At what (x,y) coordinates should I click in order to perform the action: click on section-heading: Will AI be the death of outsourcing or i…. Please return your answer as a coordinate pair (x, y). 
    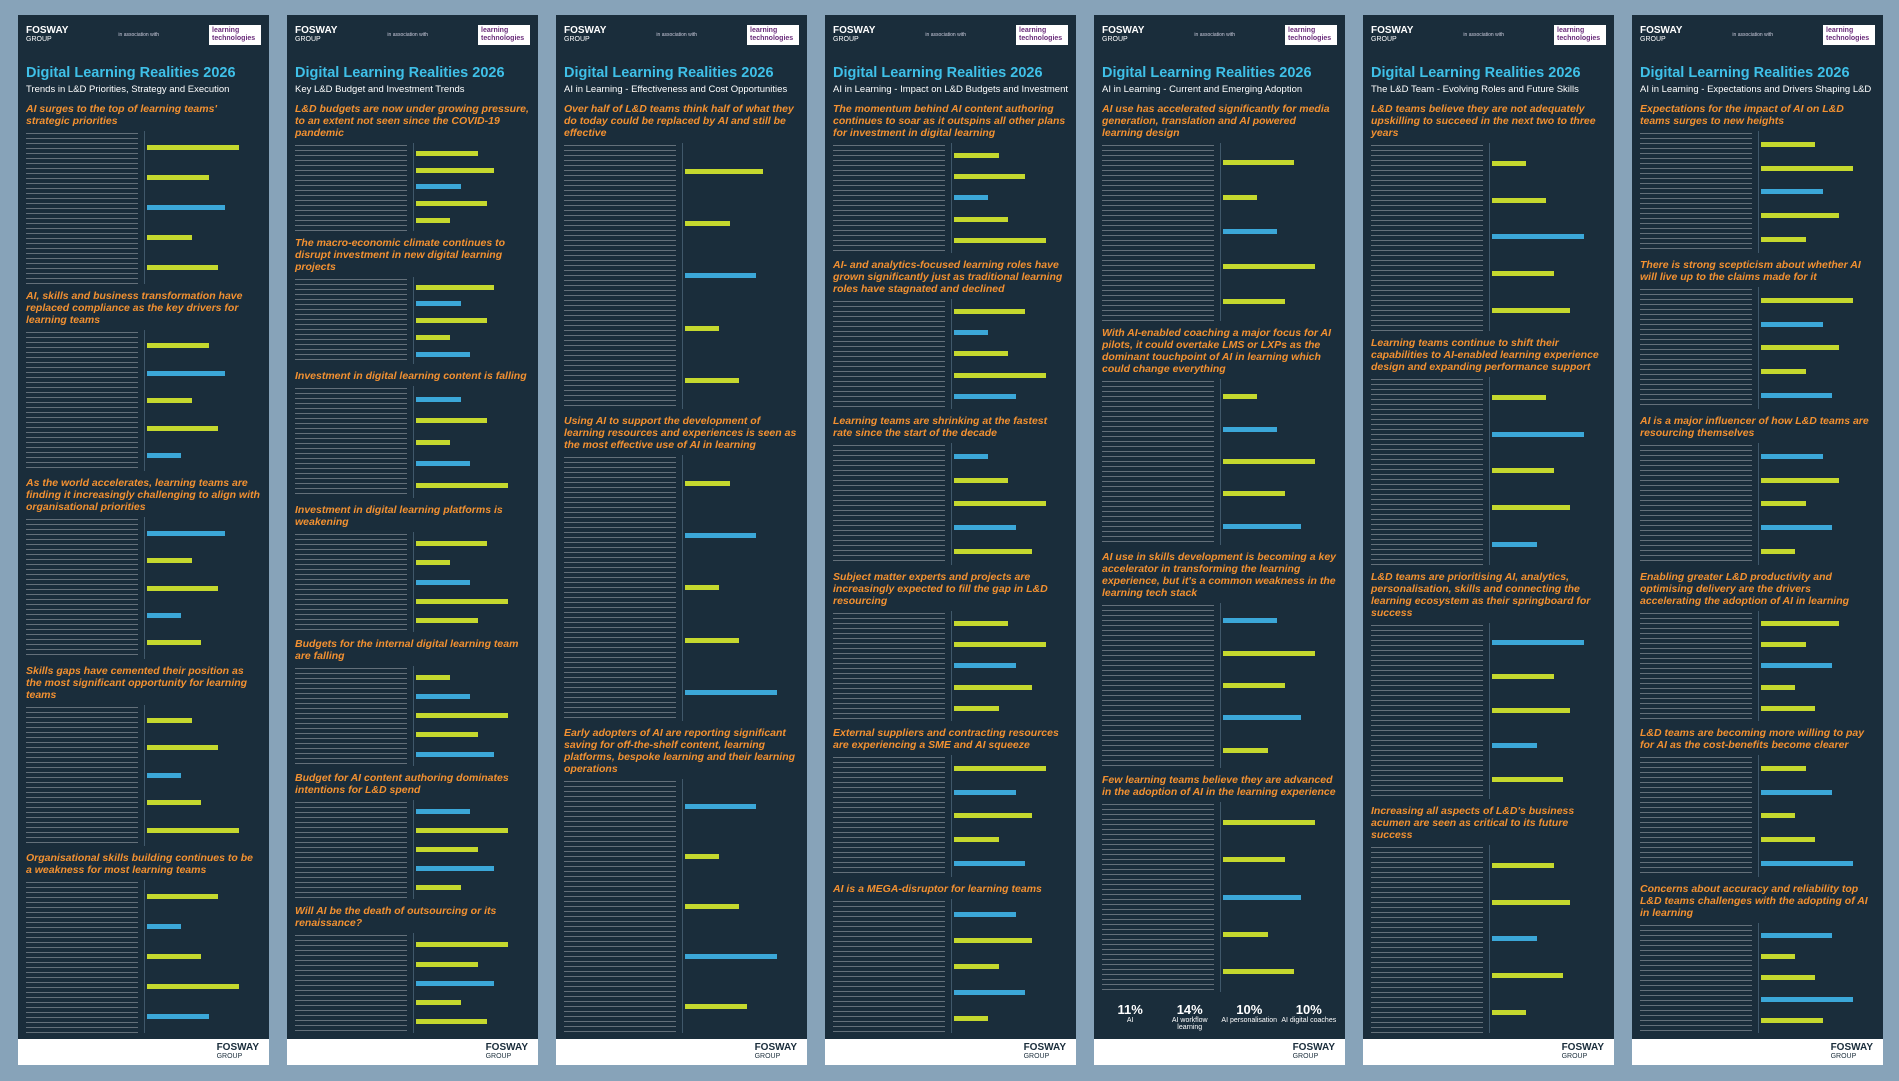
    Looking at the image, I should click on (396, 917).